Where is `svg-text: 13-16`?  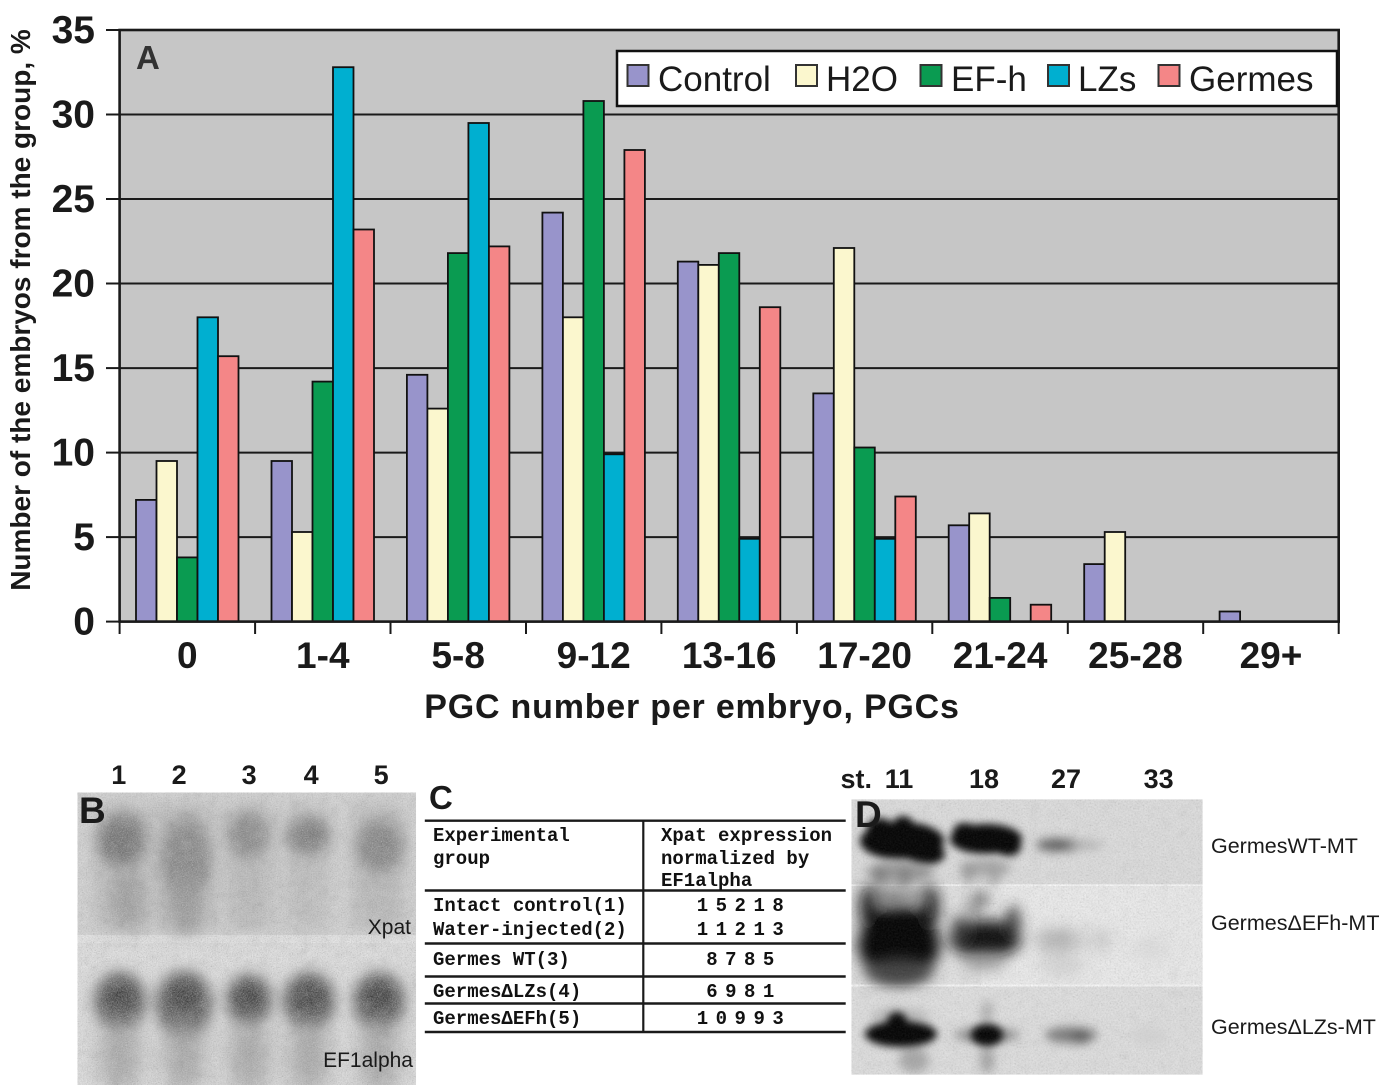
svg-text: 13-16 is located at coordinates (729, 655).